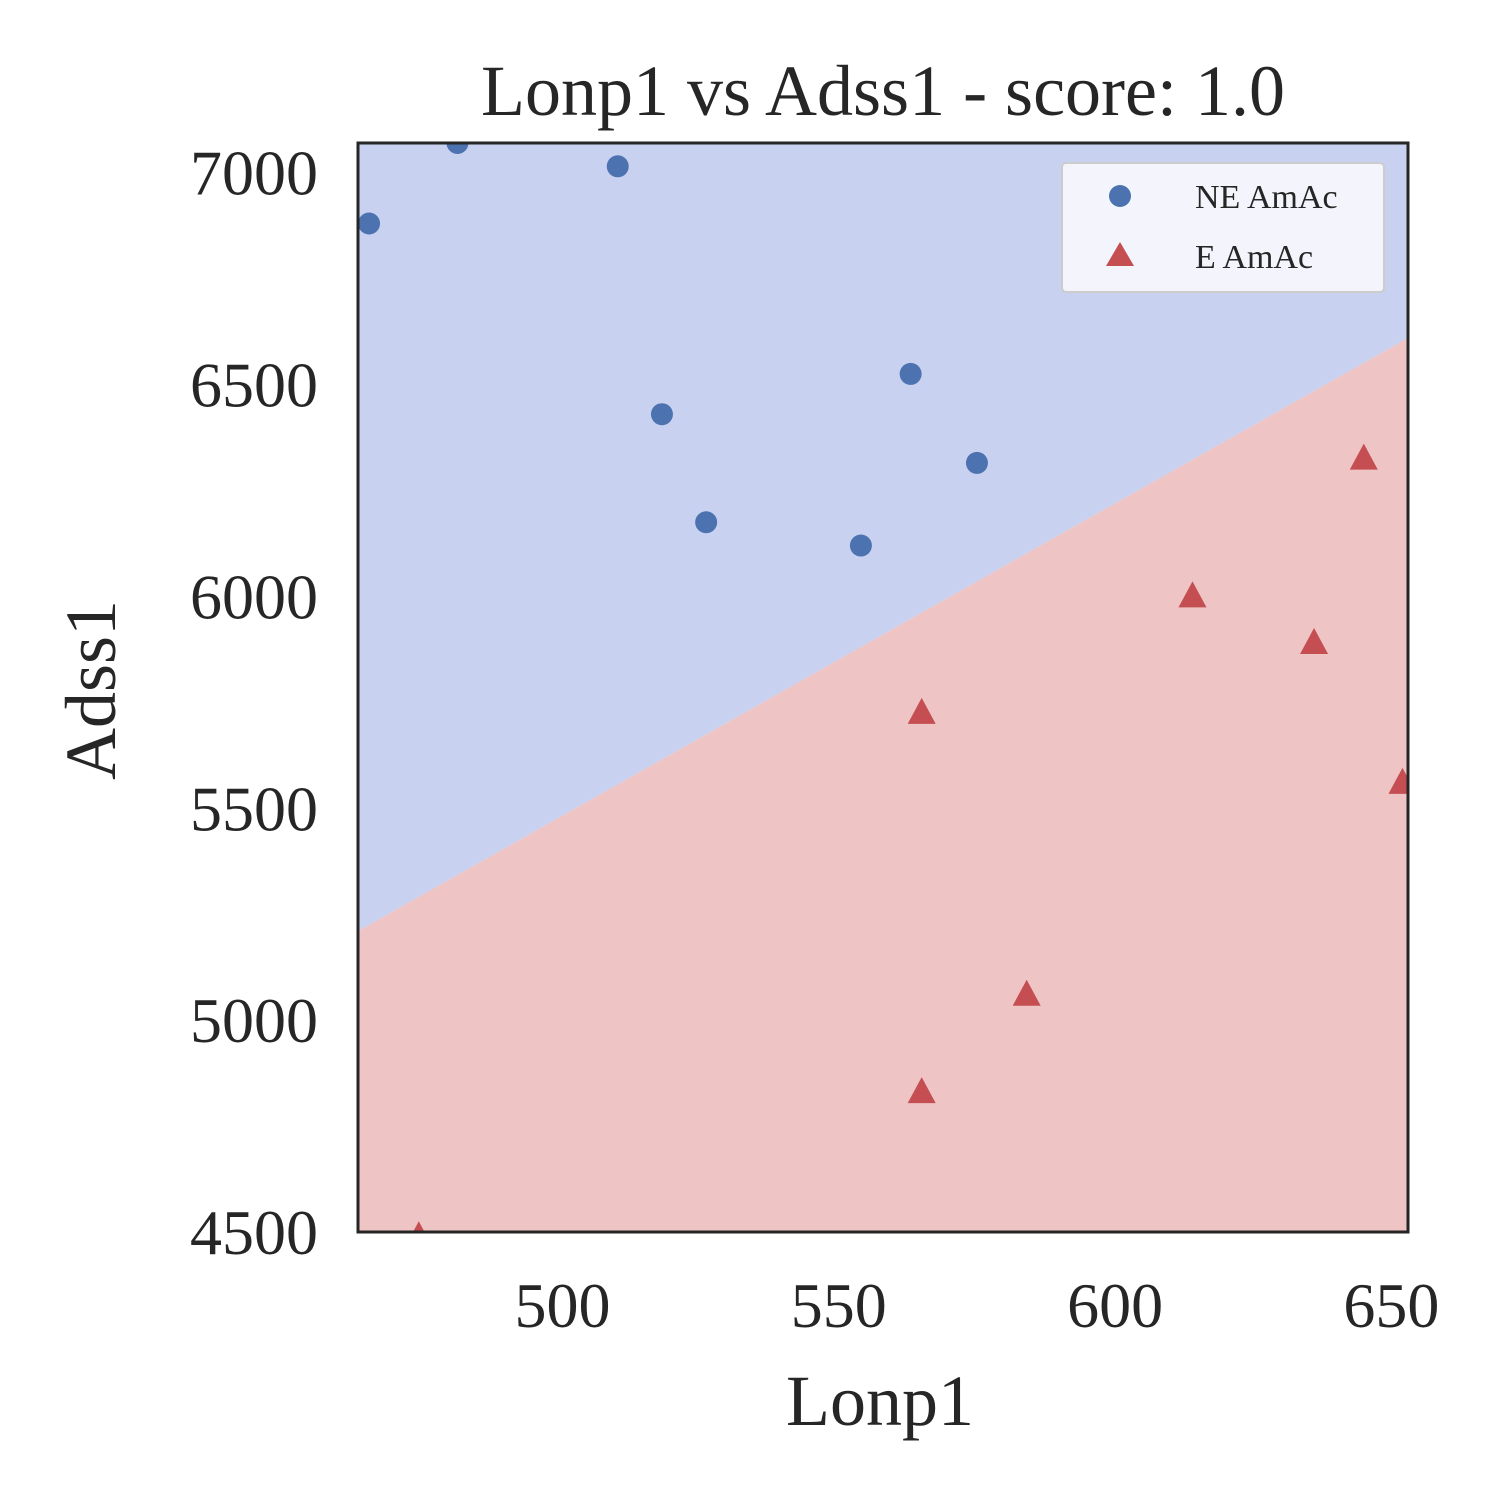 Image resolution: width=1500 pixels, height=1505 pixels. What do you see at coordinates (254, 808) in the screenshot?
I see `y-tick-label: 5500` at bounding box center [254, 808].